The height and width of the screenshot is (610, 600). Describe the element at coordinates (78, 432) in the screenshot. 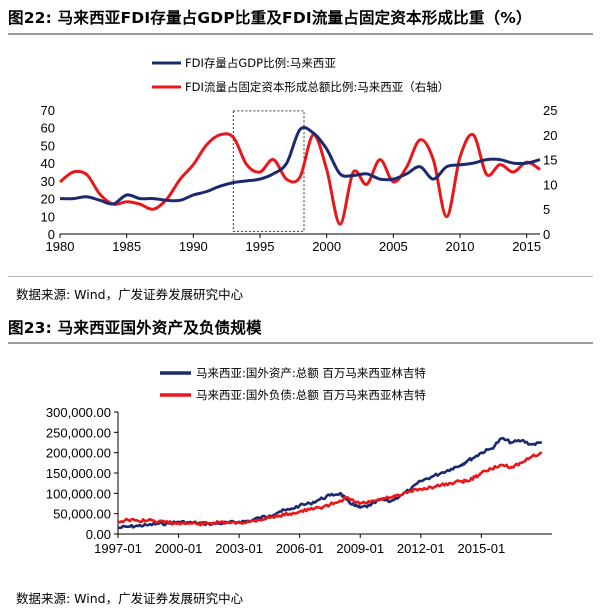

I see `y-tick-label: 250,000.00` at that location.